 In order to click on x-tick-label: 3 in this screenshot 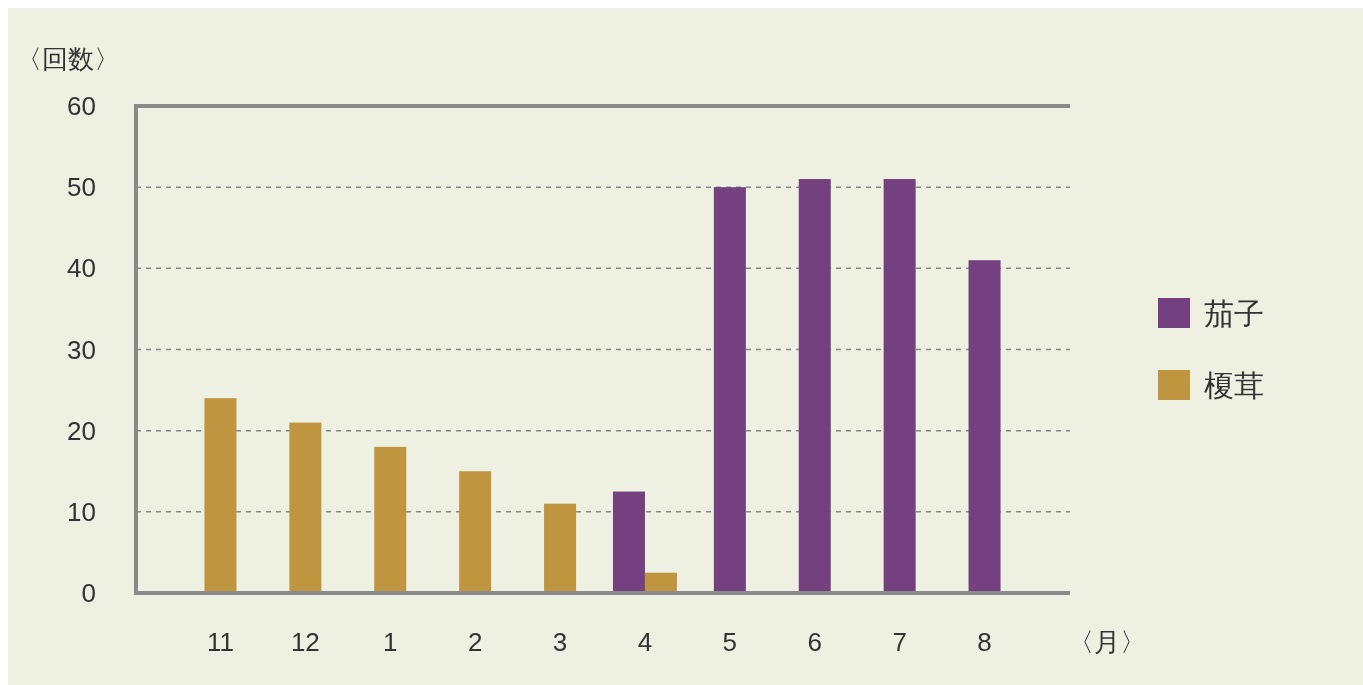, I will do `click(560, 642)`.